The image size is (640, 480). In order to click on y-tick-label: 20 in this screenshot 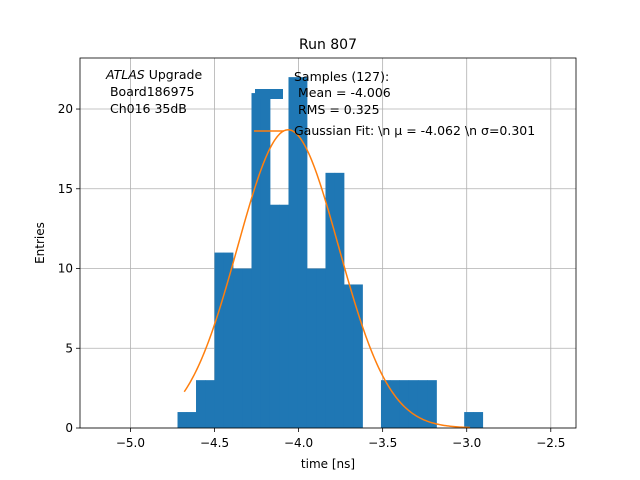, I will do `click(65, 109)`.